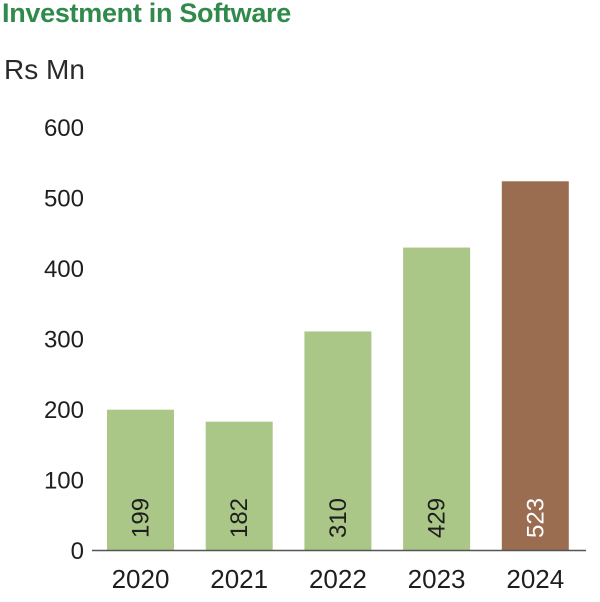 This screenshot has height=602, width=600. I want to click on bar-value-label-2020: 199, so click(141, 518).